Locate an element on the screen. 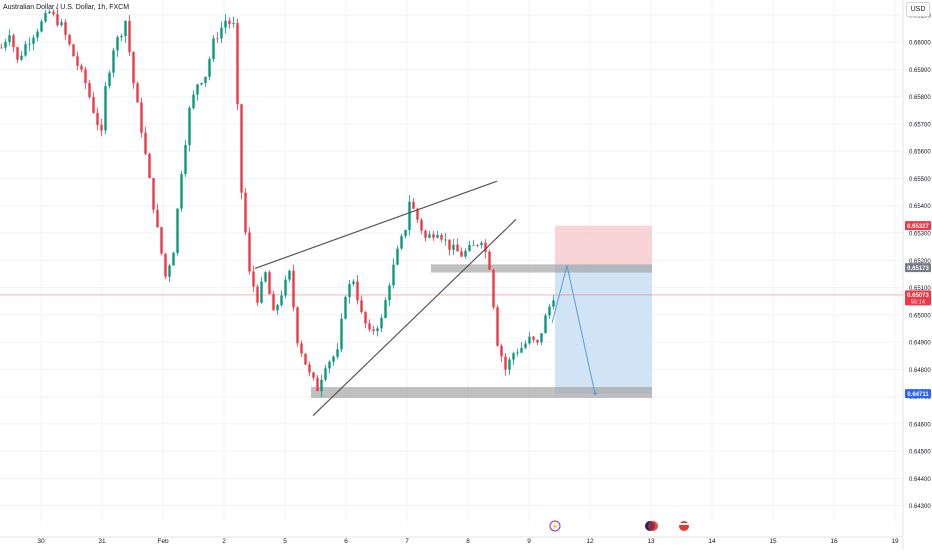  x-tick-label: 8 is located at coordinates (468, 541).